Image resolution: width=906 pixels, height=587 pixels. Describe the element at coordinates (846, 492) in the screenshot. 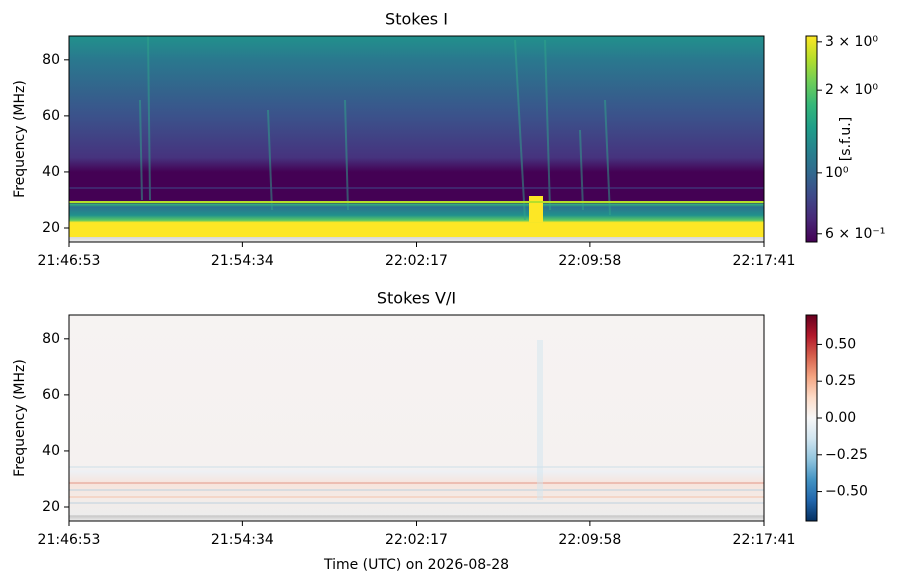

I see `colorbar-tick-label: −0.50` at that location.